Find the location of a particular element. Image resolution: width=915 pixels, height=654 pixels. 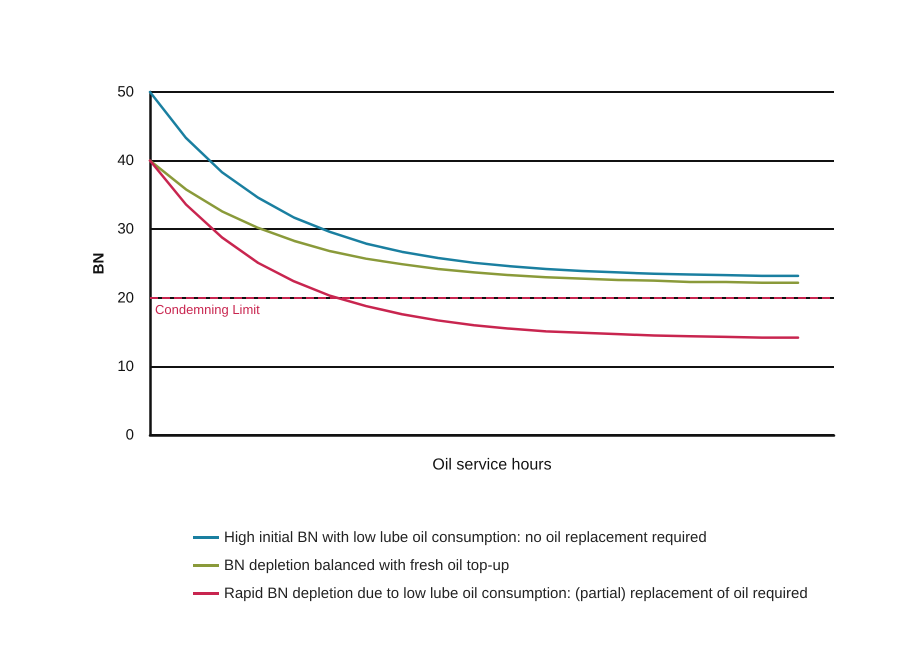

y-axis-title: BN is located at coordinates (99, 263).